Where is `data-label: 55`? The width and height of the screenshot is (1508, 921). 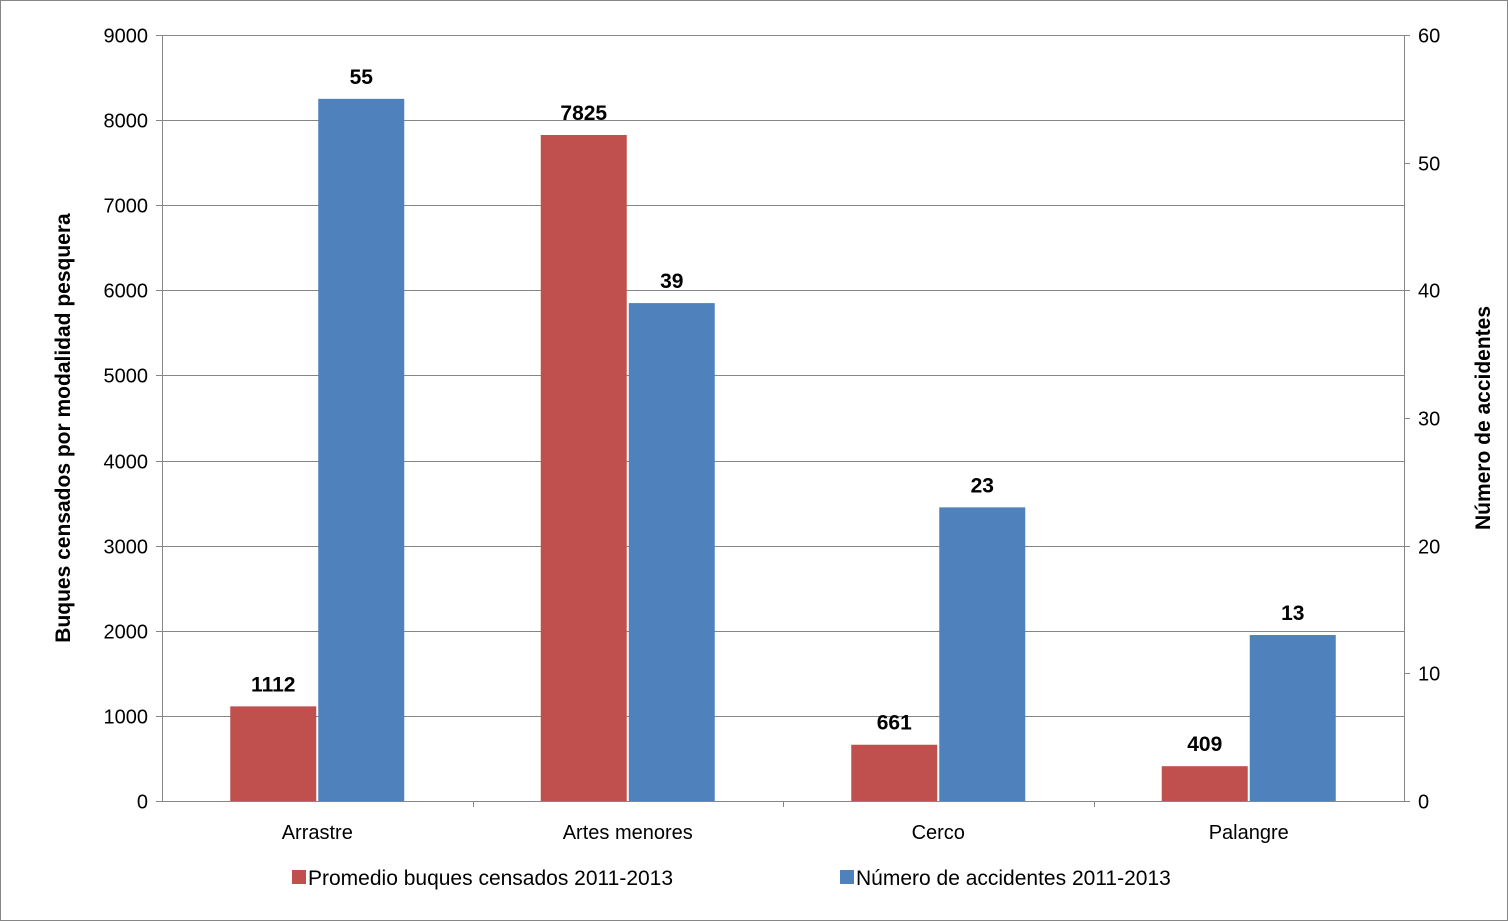
data-label: 55 is located at coordinates (362, 77).